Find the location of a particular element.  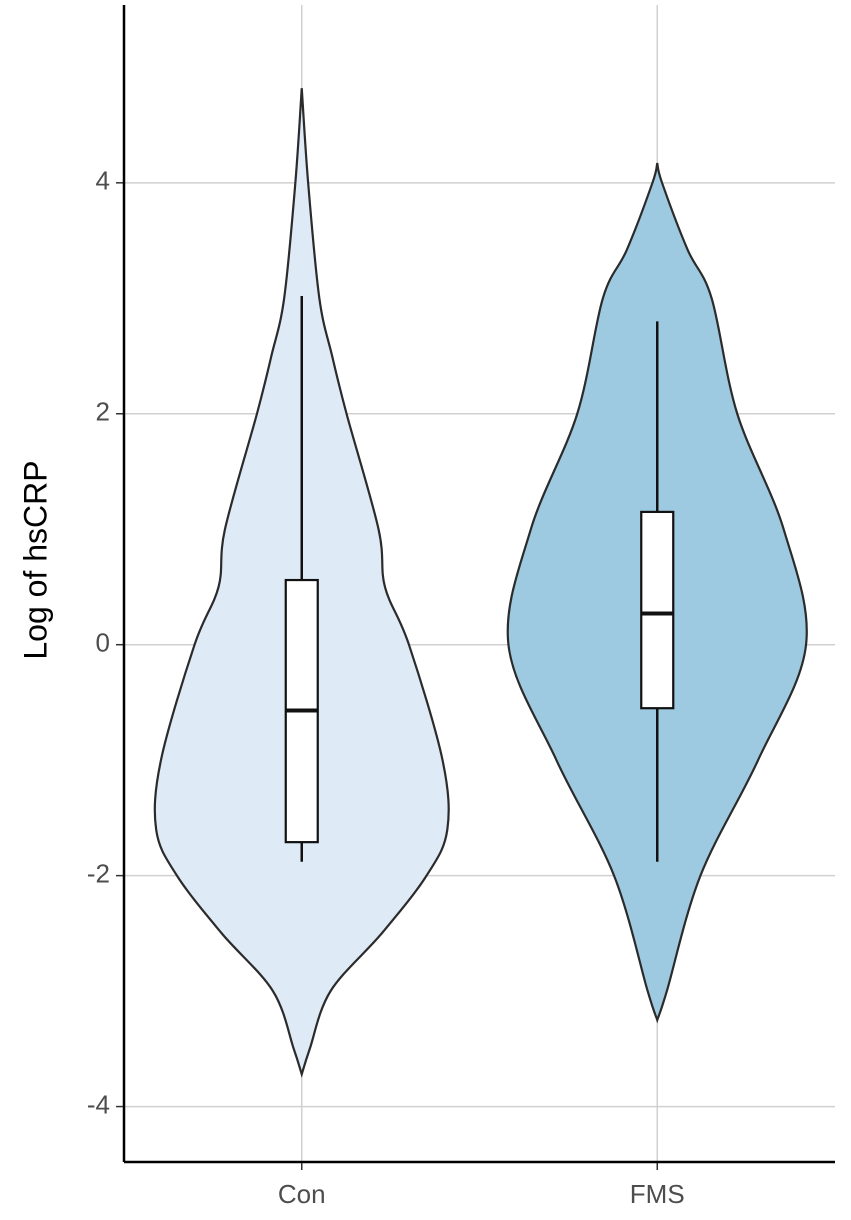

y-tick-label: 0 is located at coordinates (103, 643).